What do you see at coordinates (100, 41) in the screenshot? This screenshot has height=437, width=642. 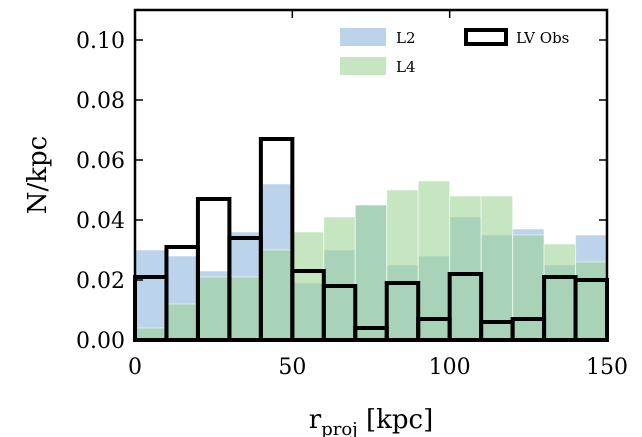 I see `y-tick-label: 0.10` at bounding box center [100, 41].